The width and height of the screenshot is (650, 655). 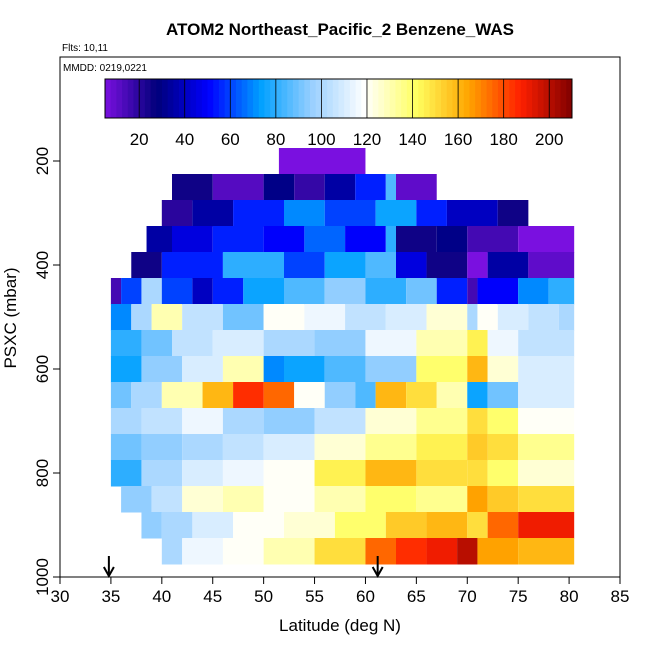 What do you see at coordinates (340, 29) in the screenshot?
I see `chart-title: ATOM2 Northeast_Pacific_2 Benzene_WAS` at bounding box center [340, 29].